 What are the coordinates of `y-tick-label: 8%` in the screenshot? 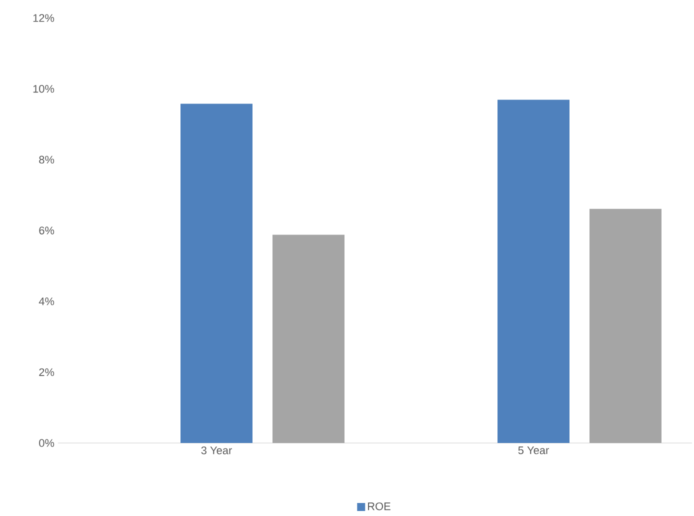 It's located at (46, 160).